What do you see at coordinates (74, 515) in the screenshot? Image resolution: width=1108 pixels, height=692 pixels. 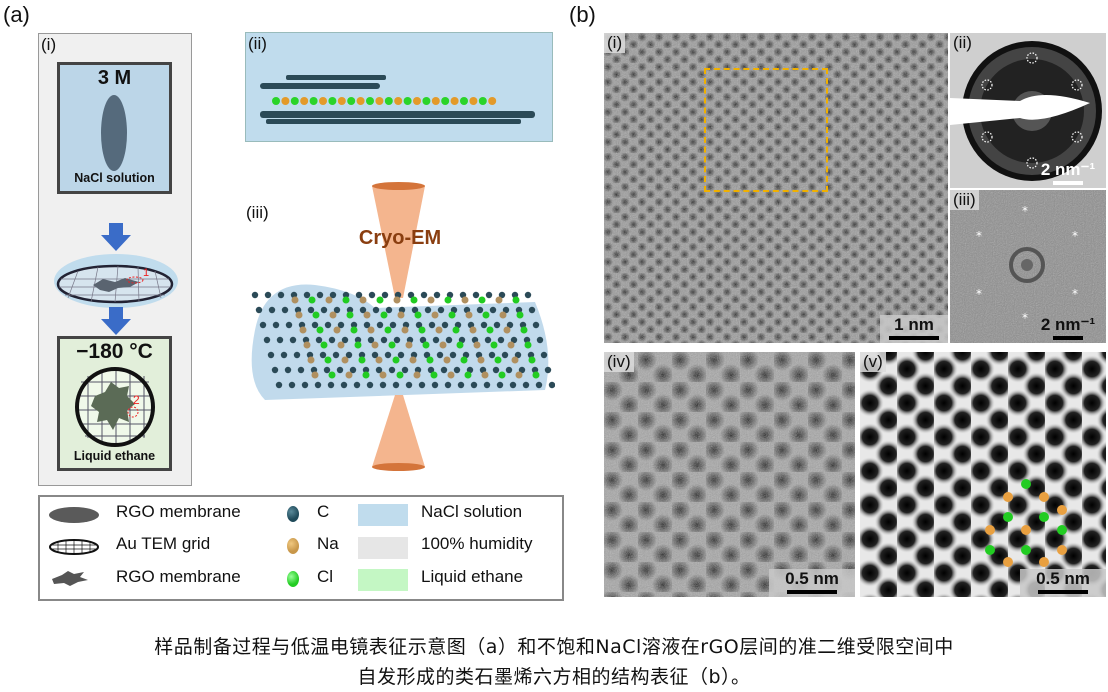 I see `rgo-membrane-ellipse-icon` at bounding box center [74, 515].